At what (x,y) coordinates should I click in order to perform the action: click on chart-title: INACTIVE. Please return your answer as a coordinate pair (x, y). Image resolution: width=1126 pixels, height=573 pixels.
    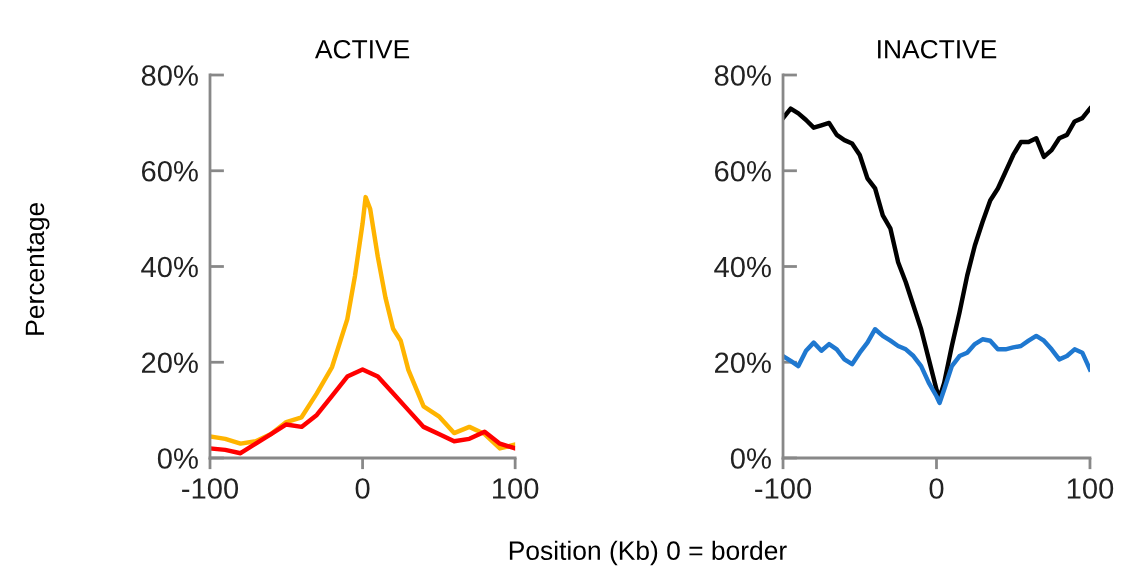
    Looking at the image, I should click on (937, 49).